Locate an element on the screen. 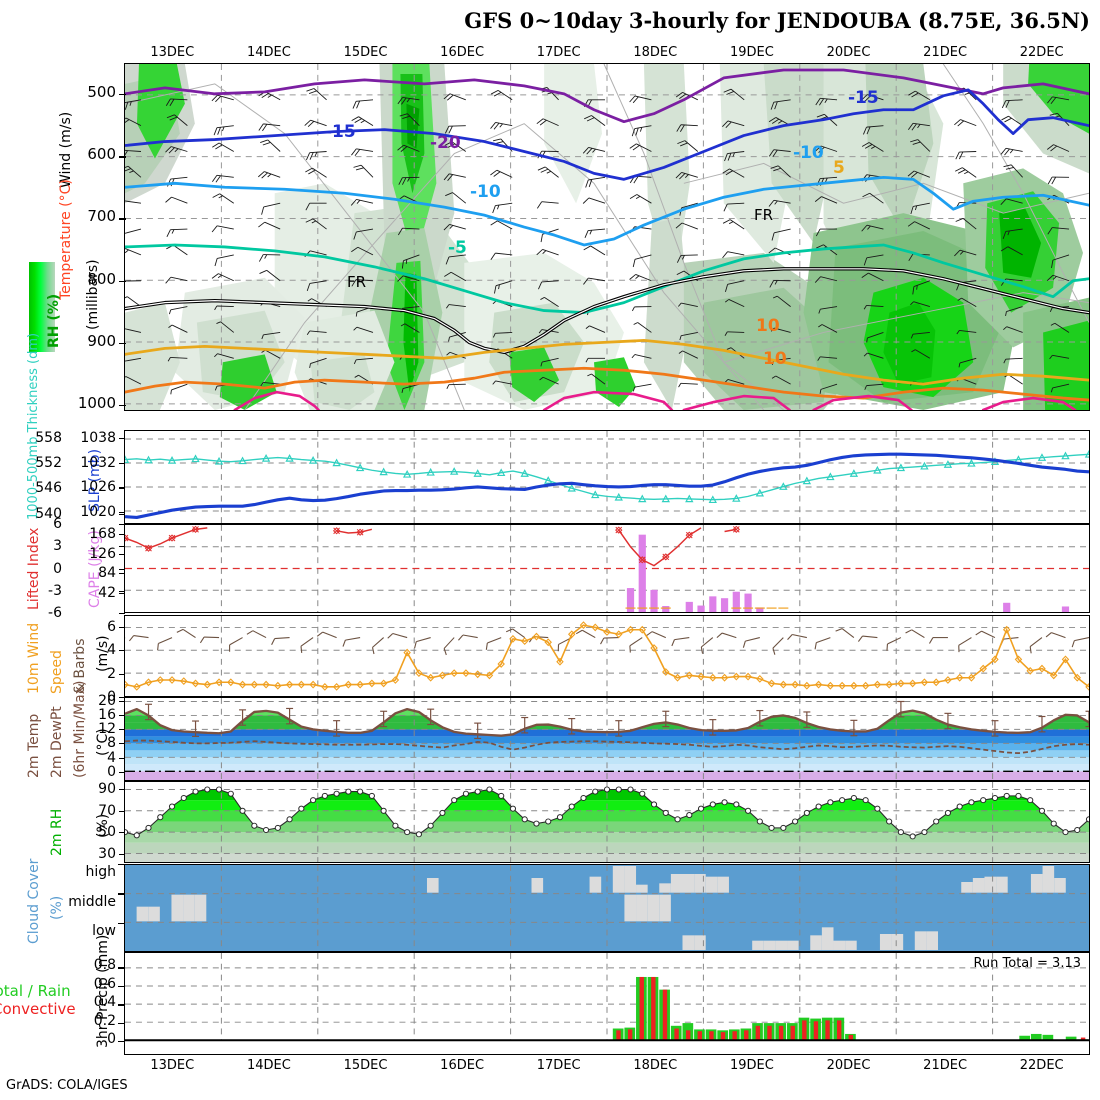 The height and width of the screenshot is (1100, 1100). li-cape-plot is located at coordinates (607, 568).